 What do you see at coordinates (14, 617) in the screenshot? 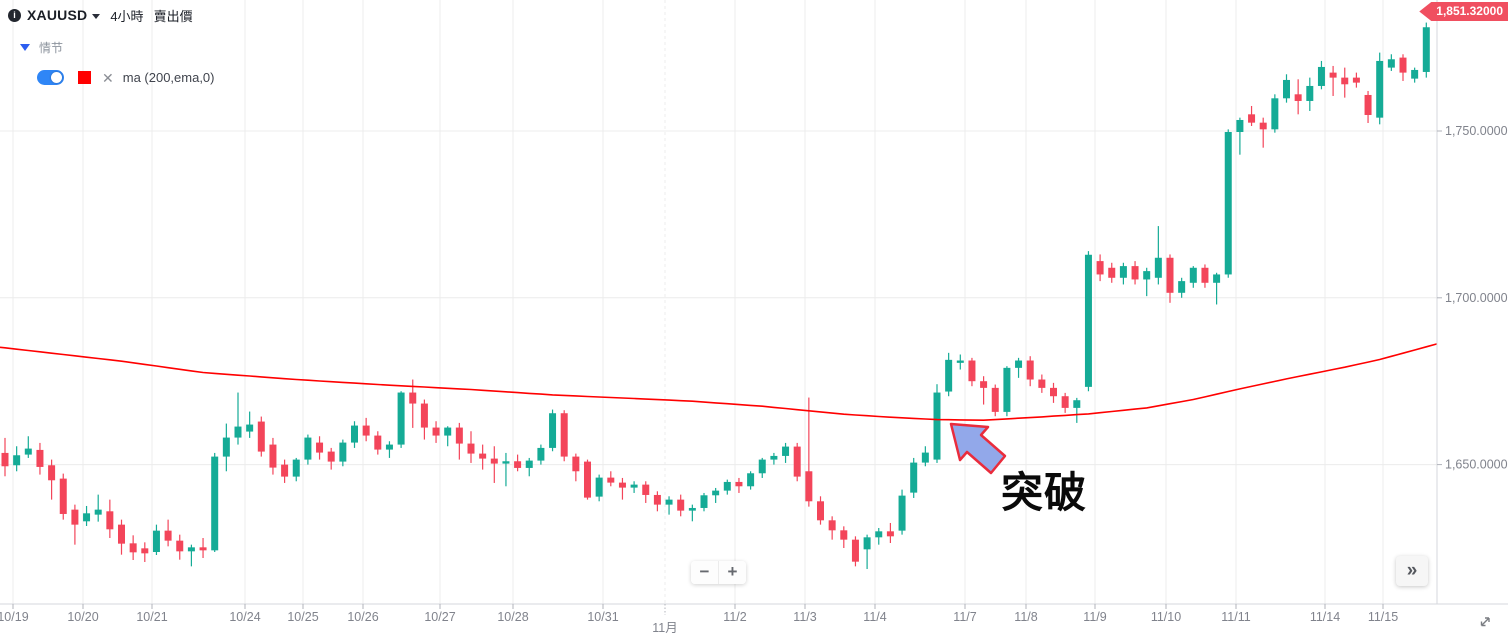
I see `time-axis-label: 10/19` at bounding box center [14, 617].